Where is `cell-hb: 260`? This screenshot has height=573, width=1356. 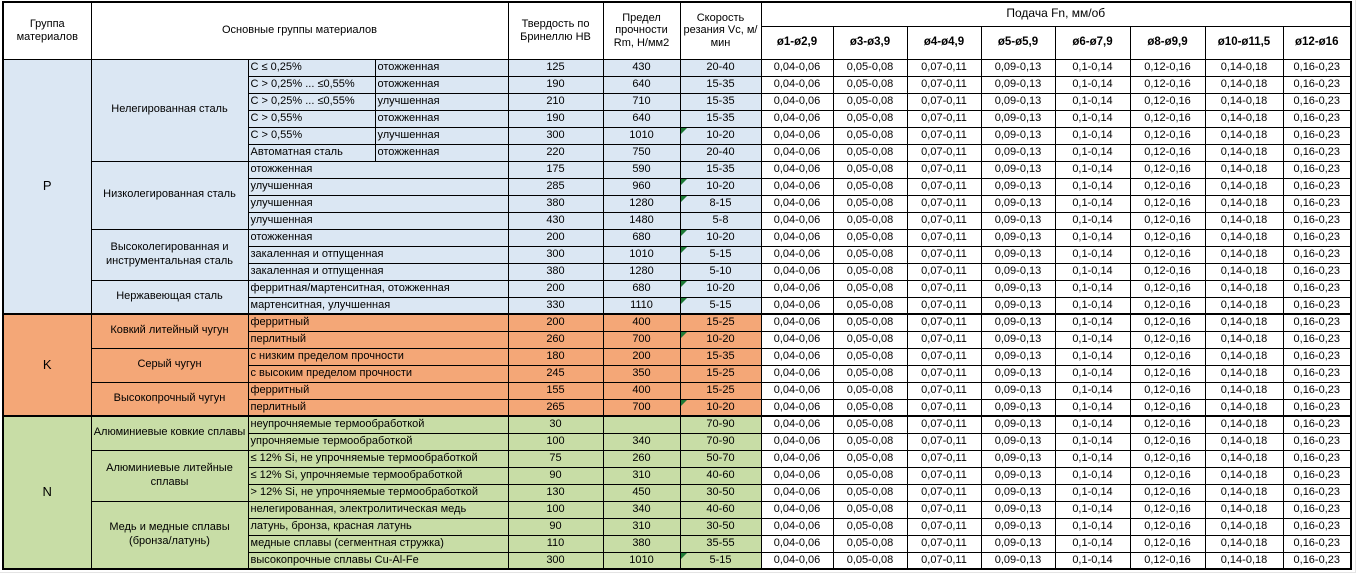
cell-hb: 260 is located at coordinates (555, 339).